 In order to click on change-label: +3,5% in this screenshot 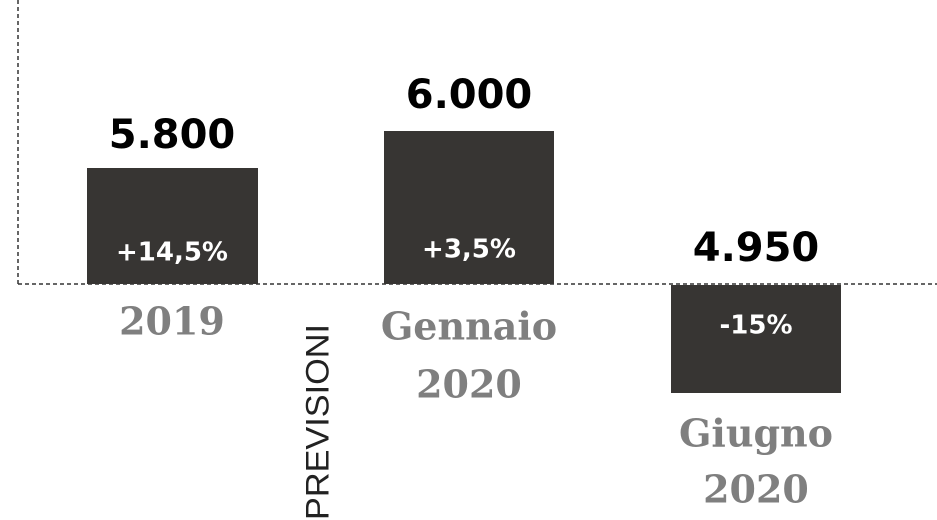, I will do `click(469, 250)`.